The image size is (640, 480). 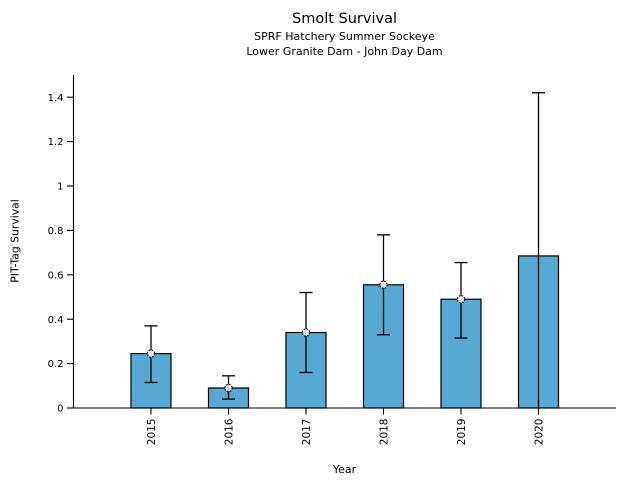 What do you see at coordinates (152, 432) in the screenshot?
I see `x-tick-label-2015: 2015` at bounding box center [152, 432].